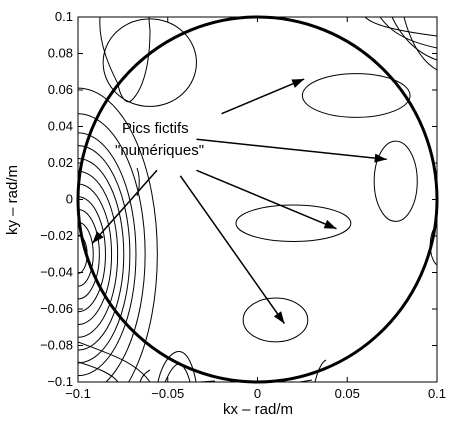 Image resolution: width=450 pixels, height=422 pixels. Describe the element at coordinates (56, 235) in the screenshot. I see `y-tick-label: −0.02` at that location.